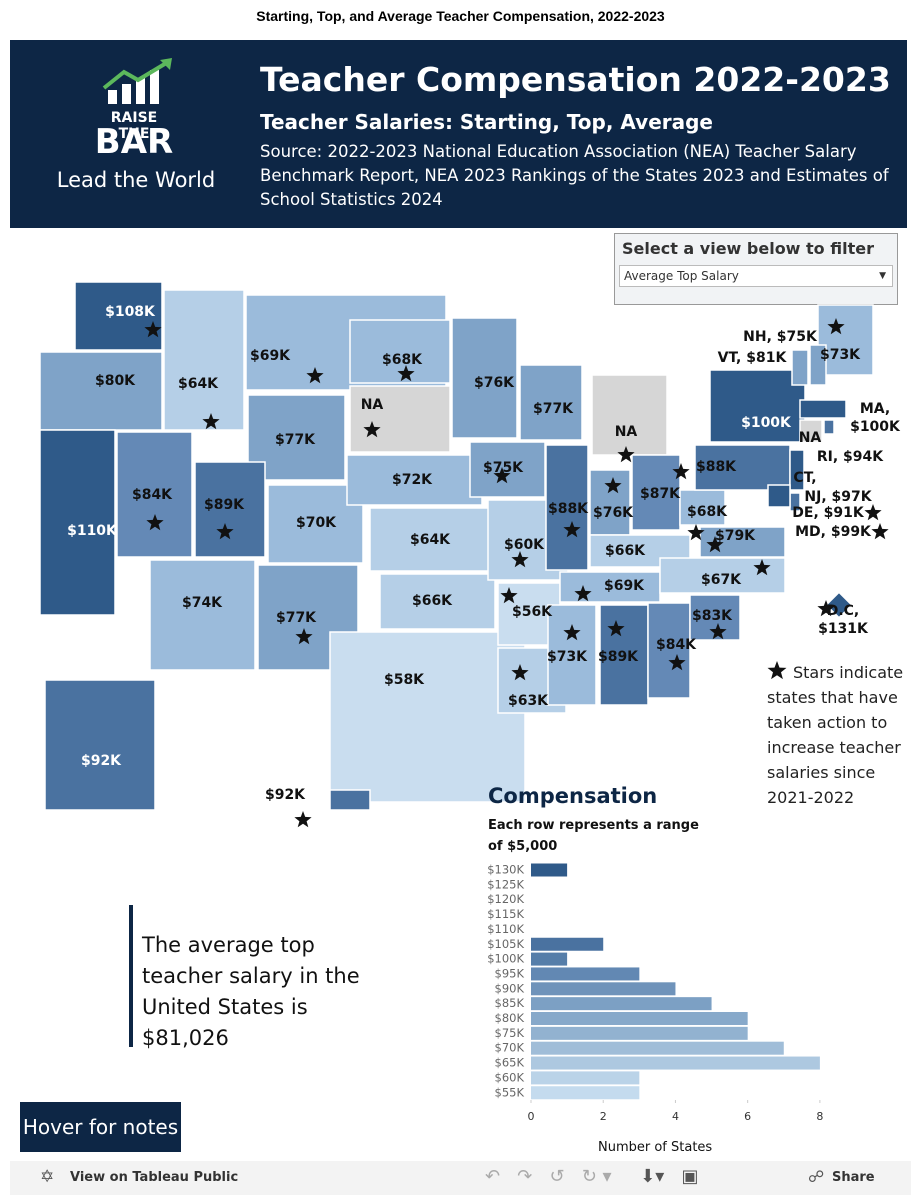 The height and width of the screenshot is (1200, 921). I want to click on share-link: Share, so click(853, 1177).